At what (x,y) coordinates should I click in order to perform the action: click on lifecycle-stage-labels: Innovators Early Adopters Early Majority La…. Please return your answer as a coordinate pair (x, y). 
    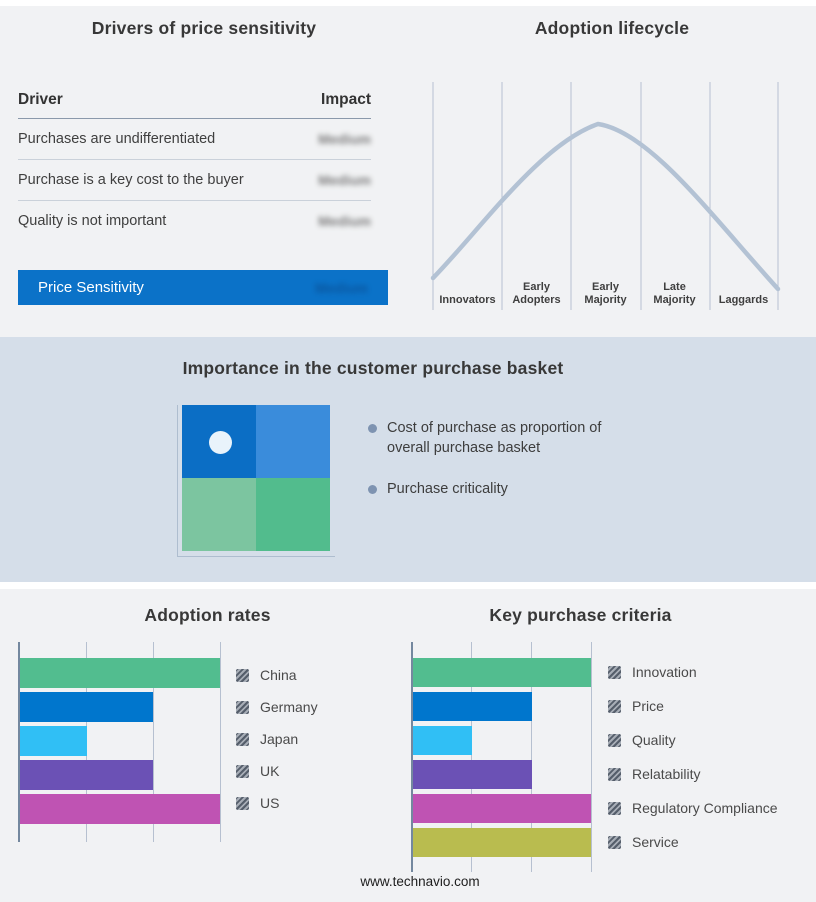
    Looking at the image, I should click on (605, 288).